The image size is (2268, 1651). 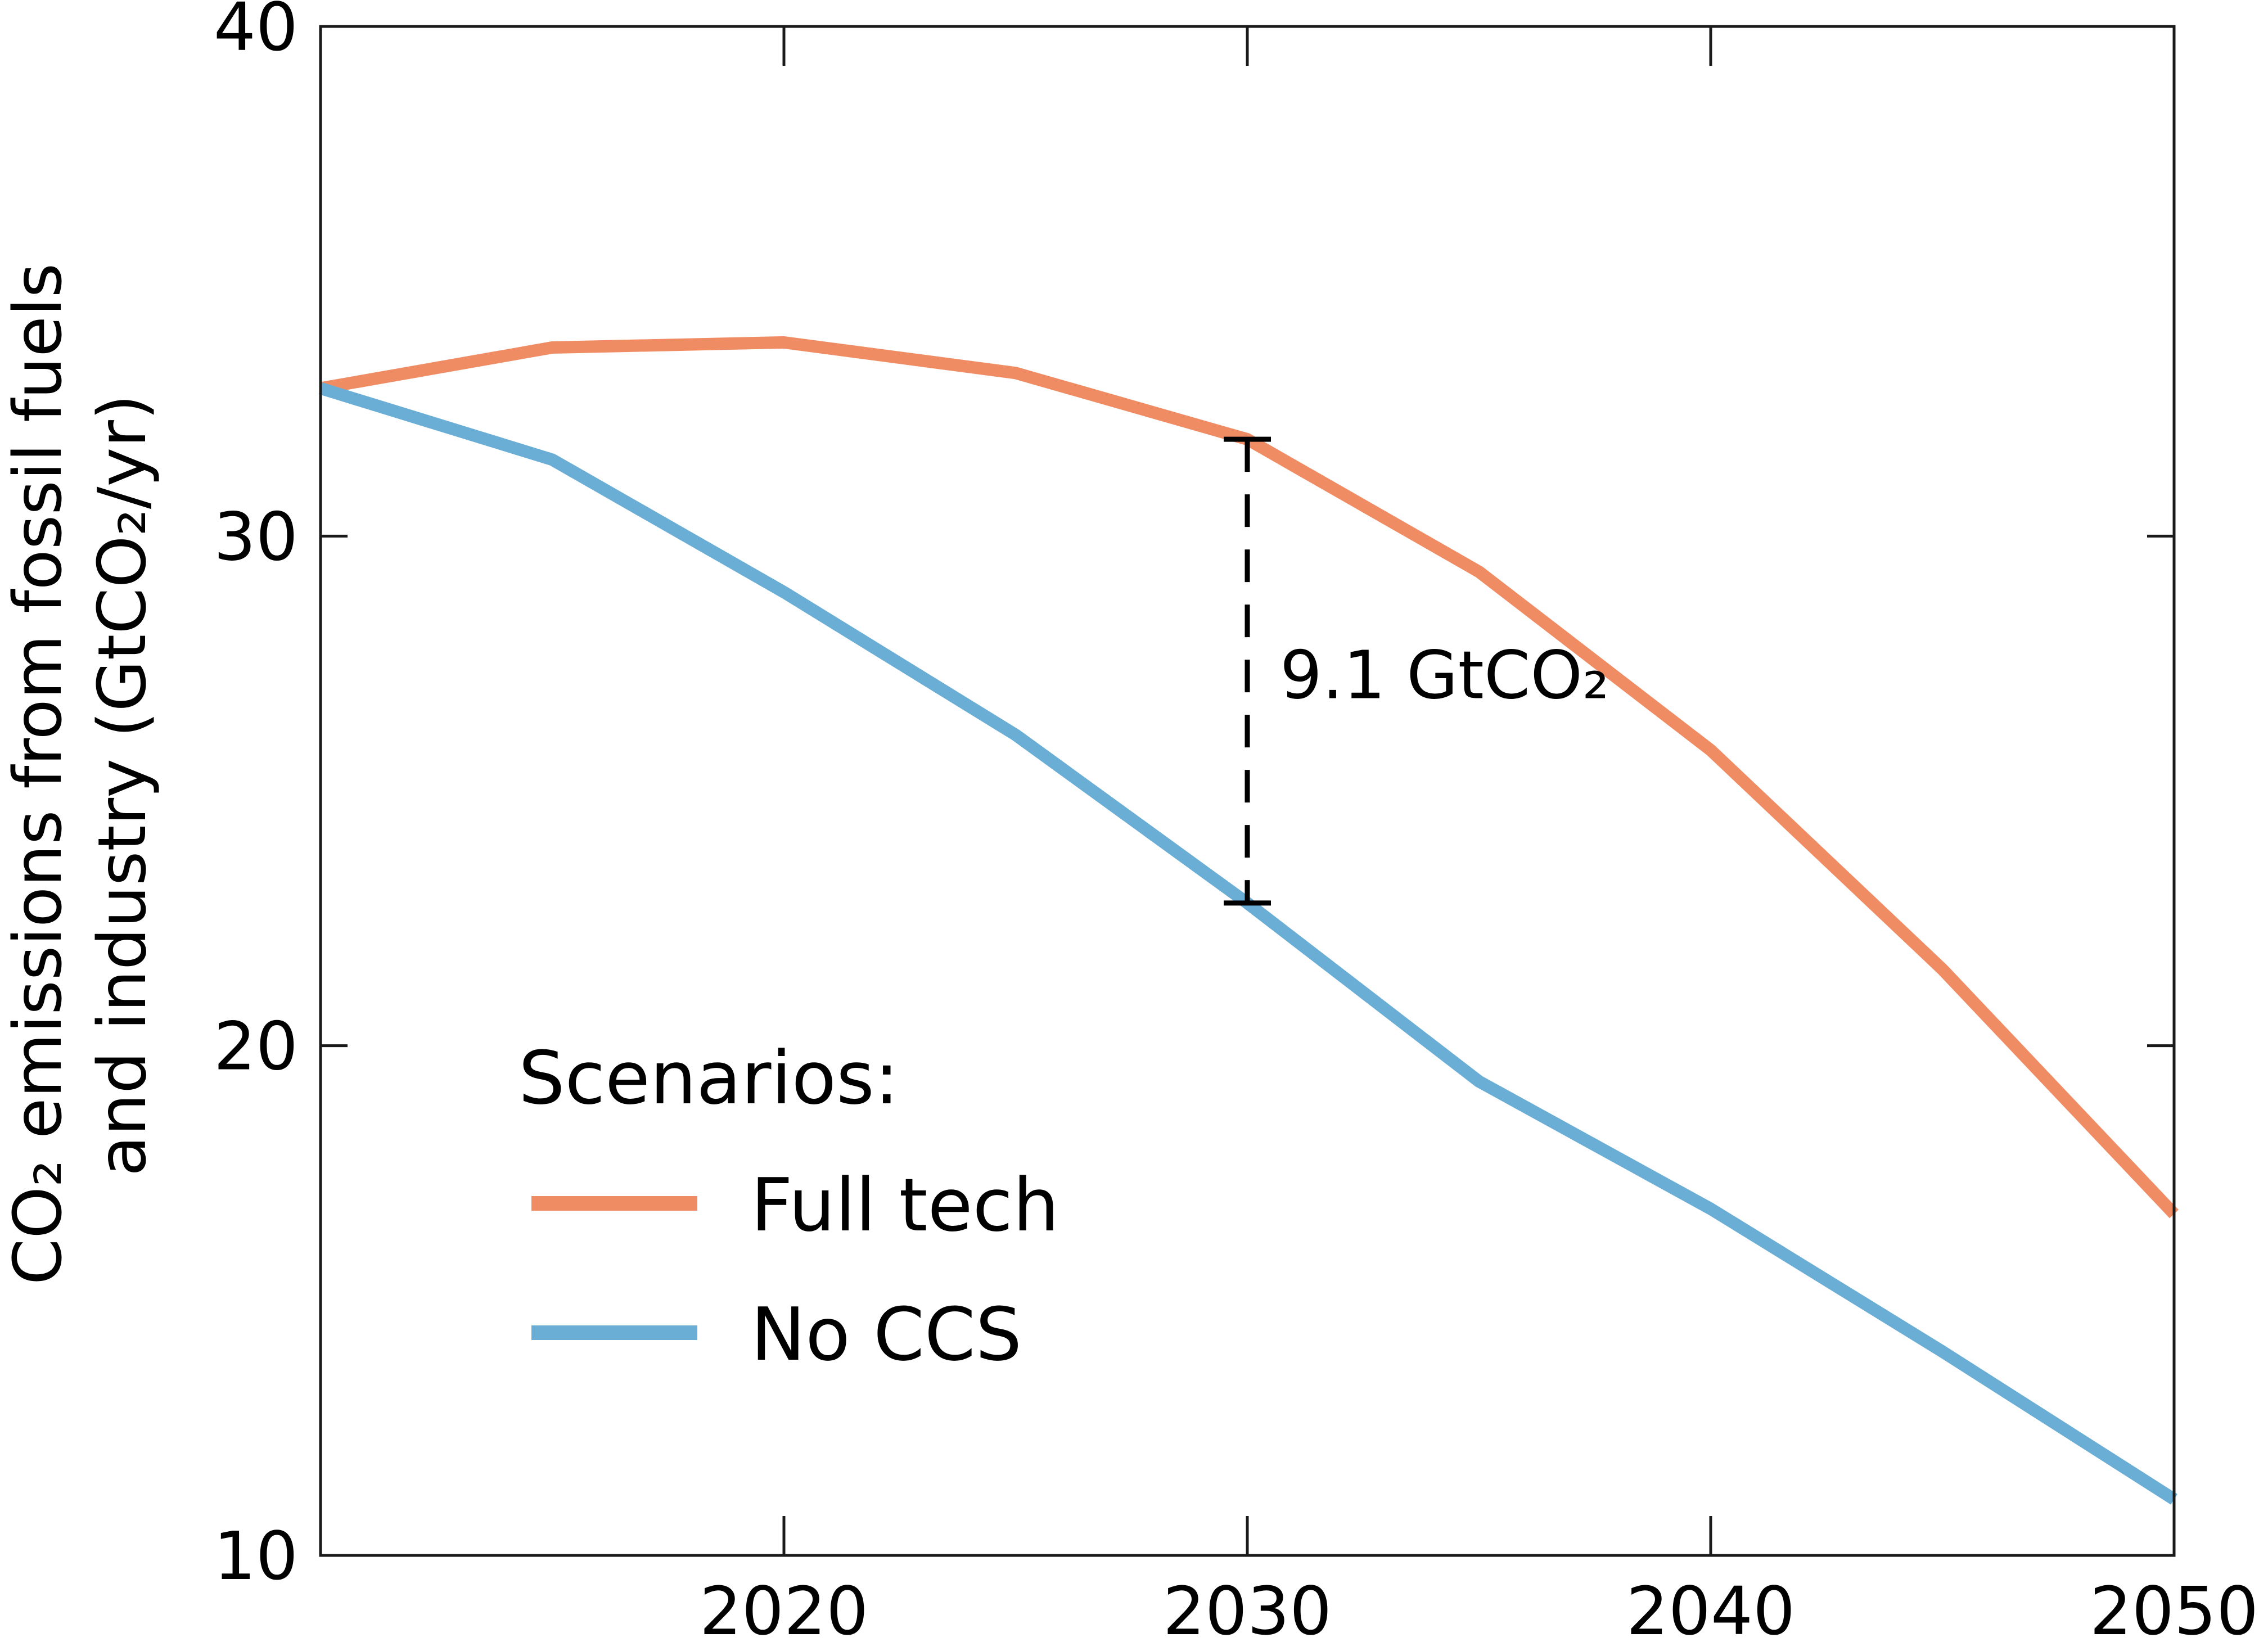 I want to click on x-tick-label-2050: 2050, so click(x=2174, y=1611).